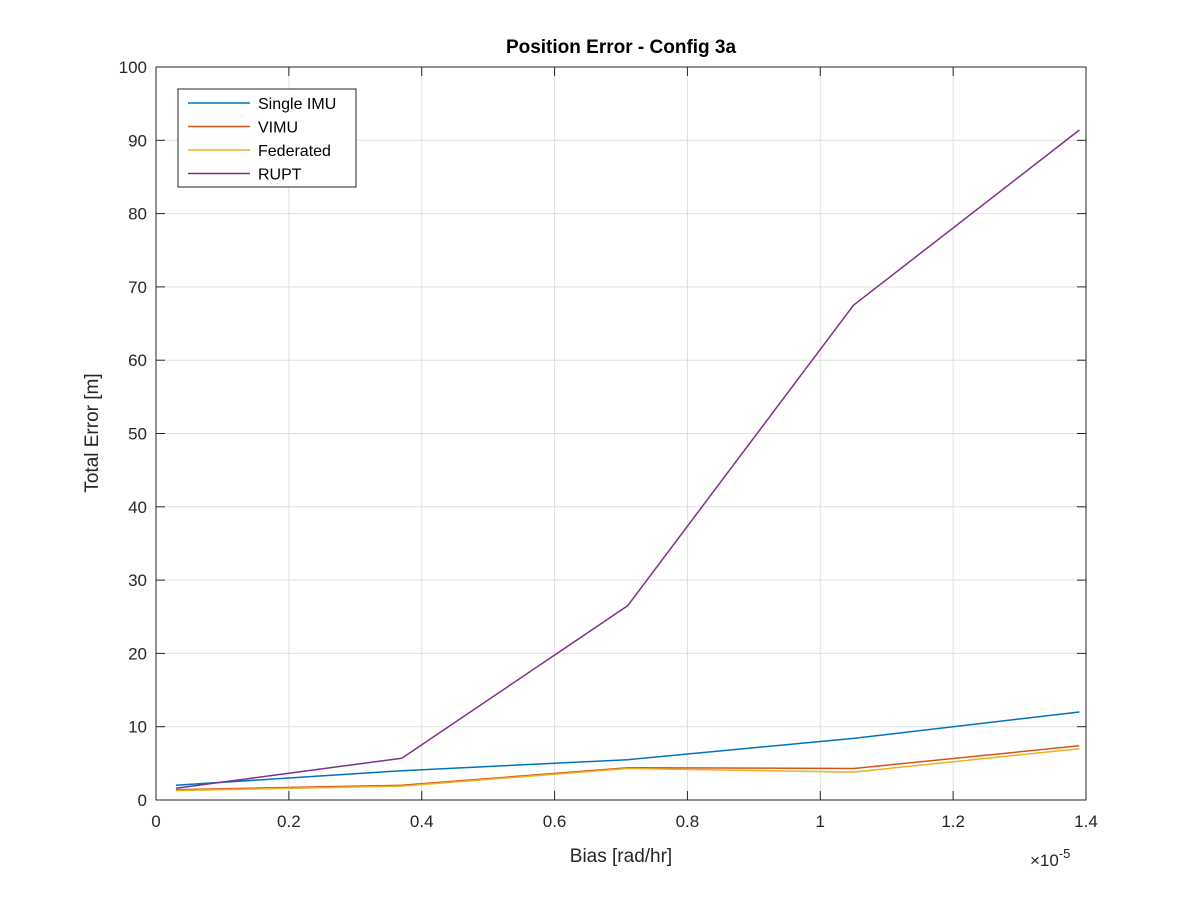  What do you see at coordinates (137, 653) in the screenshot?
I see `y-tick-label: 20` at bounding box center [137, 653].